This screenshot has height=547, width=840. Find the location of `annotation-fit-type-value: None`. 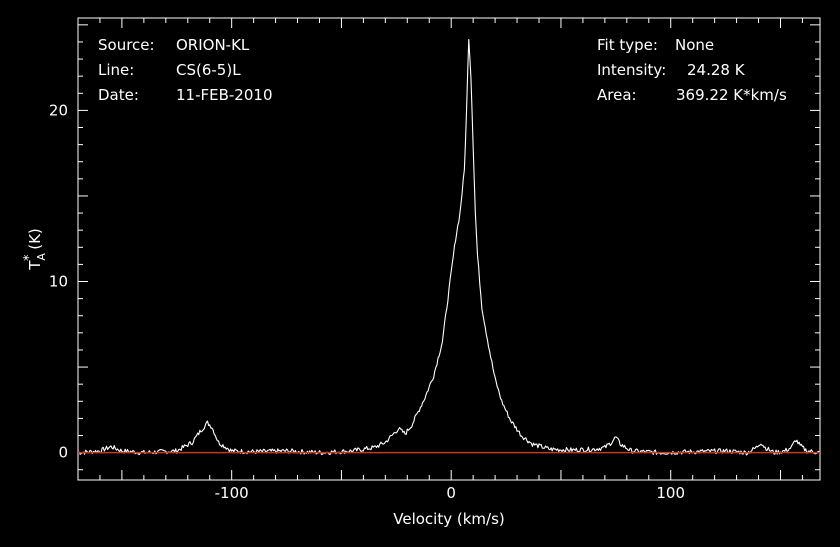

annotation-fit-type-value: None is located at coordinates (695, 45).